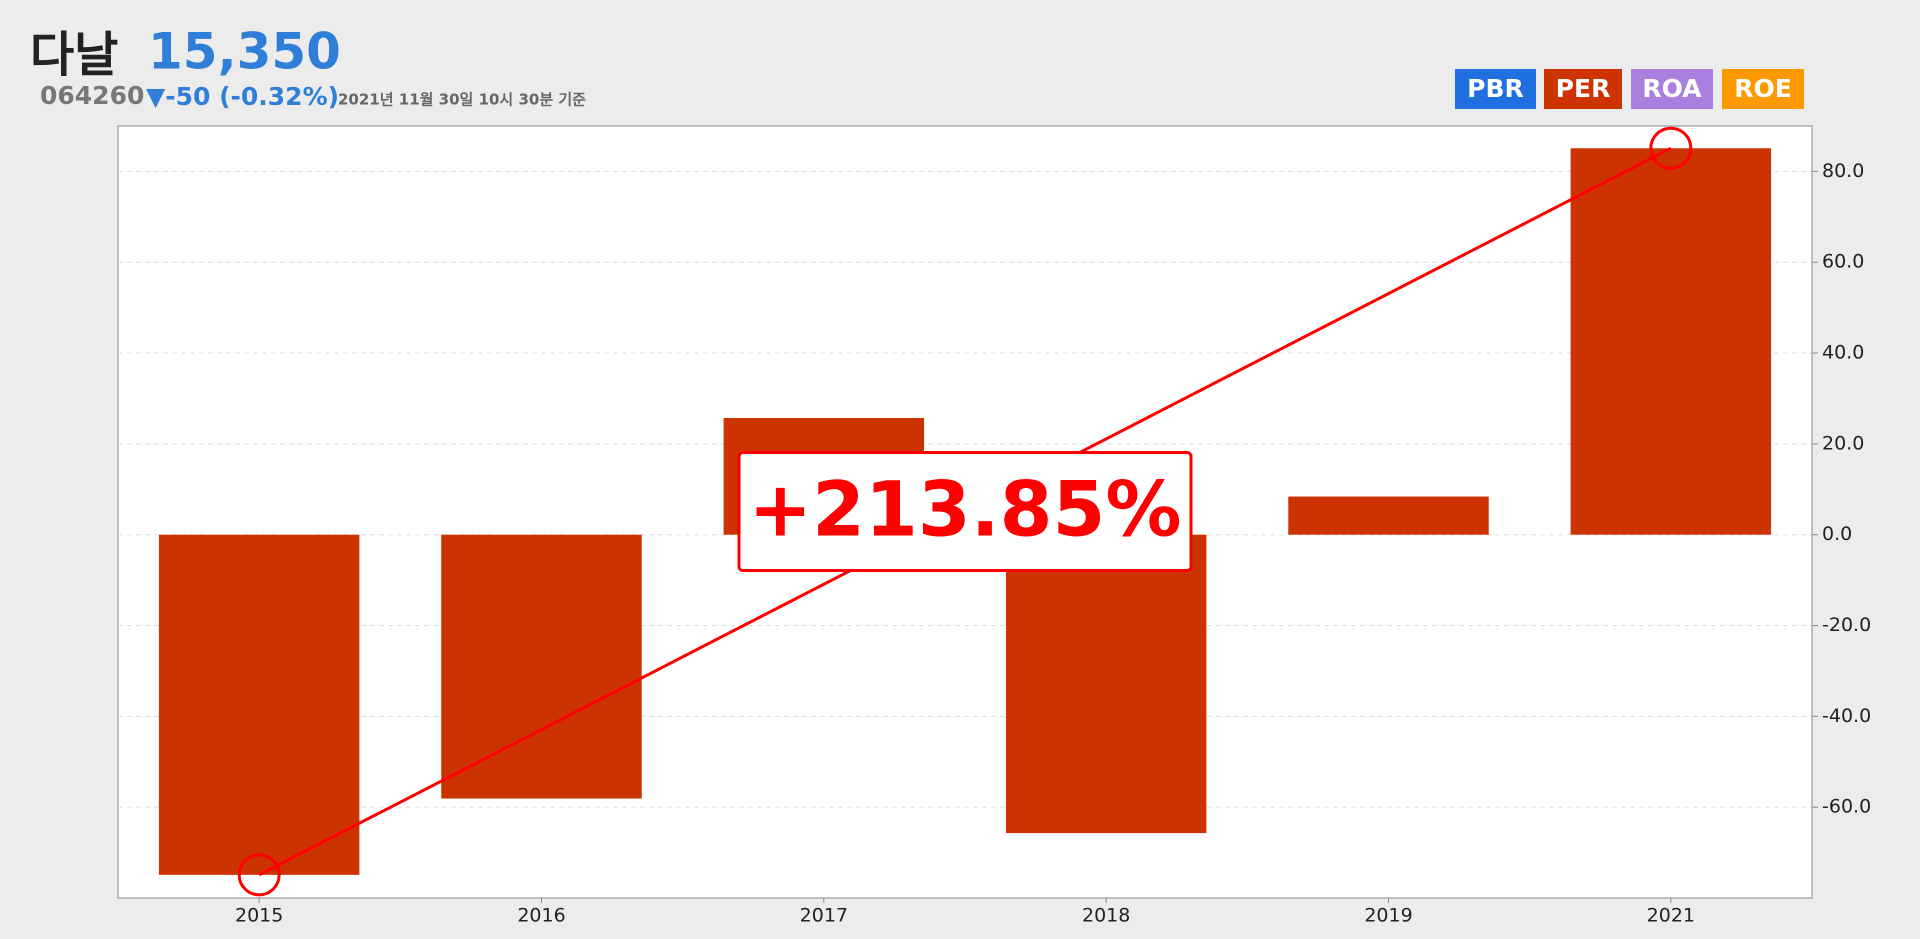 The width and height of the screenshot is (1920, 939). Describe the element at coordinates (1671, 148) in the screenshot. I see `trend-end-marker` at that location.